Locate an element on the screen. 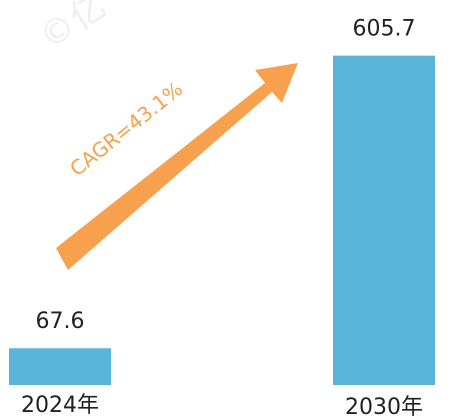 The width and height of the screenshot is (458, 420). category-label-1: 2030年 is located at coordinates (384, 407).